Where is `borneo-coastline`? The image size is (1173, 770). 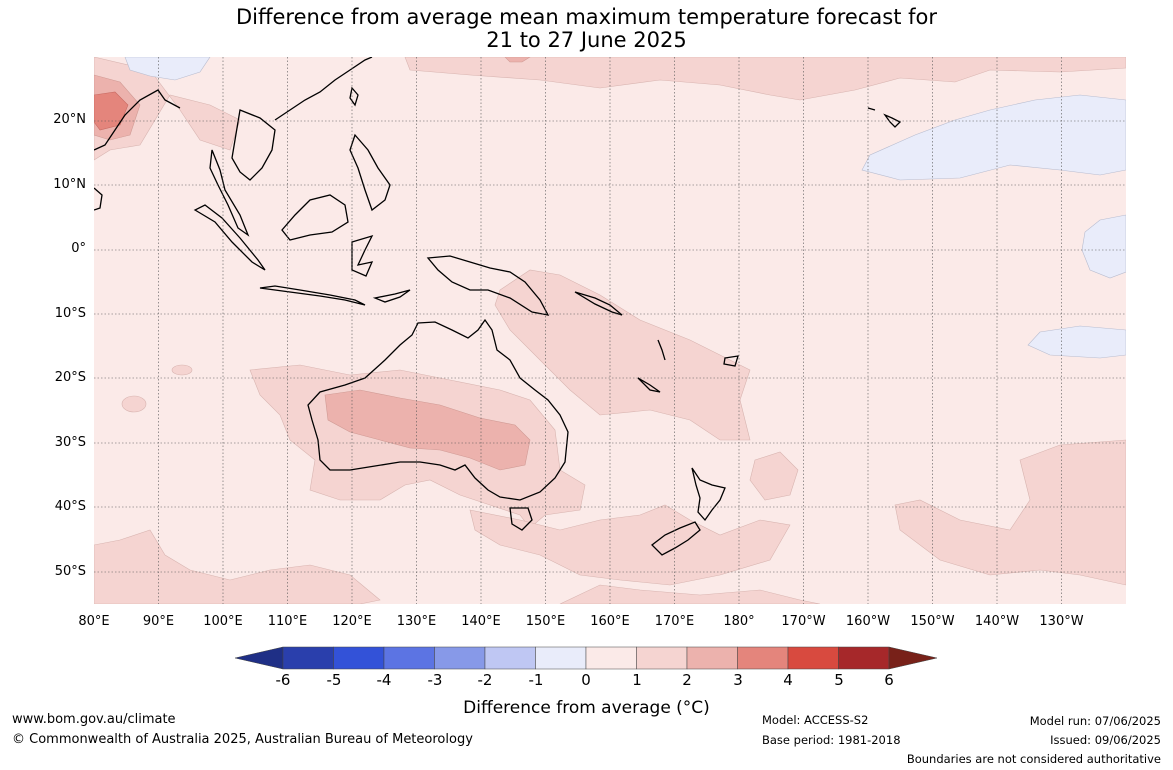 borneo-coastline is located at coordinates (315, 217).